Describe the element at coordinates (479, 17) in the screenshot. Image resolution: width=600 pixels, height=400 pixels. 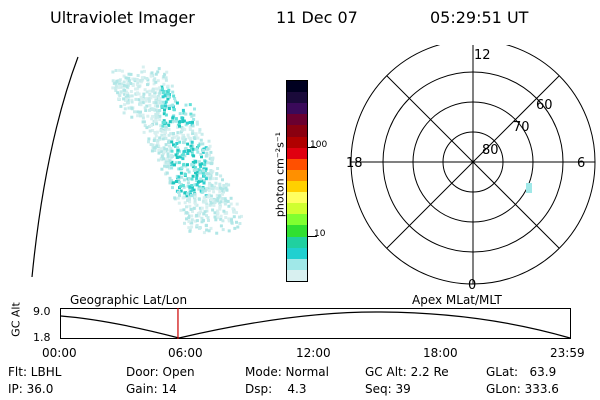
I see `time-label: 05:29:51 UT` at that location.